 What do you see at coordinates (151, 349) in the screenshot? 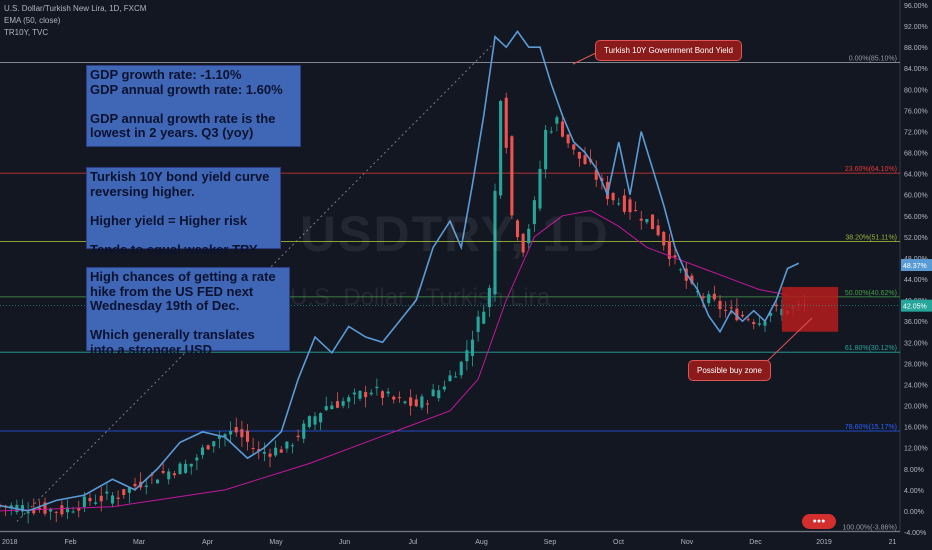
I see `note-line: into a stronger USD` at bounding box center [151, 349].